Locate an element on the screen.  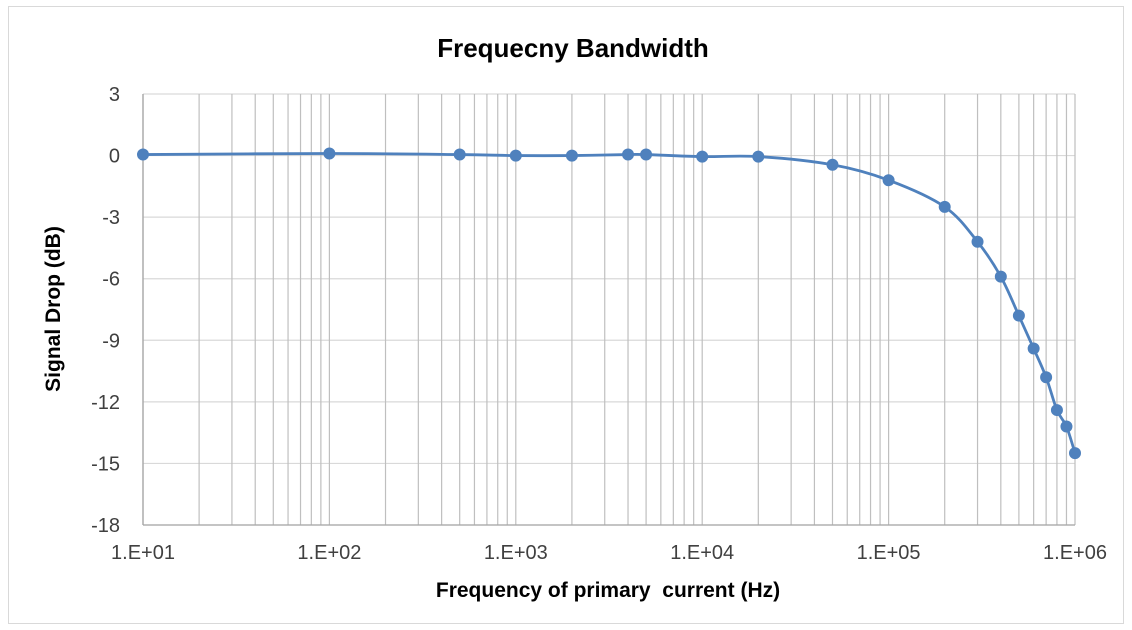
y-tick-label: -12 is located at coordinates (105, 403).